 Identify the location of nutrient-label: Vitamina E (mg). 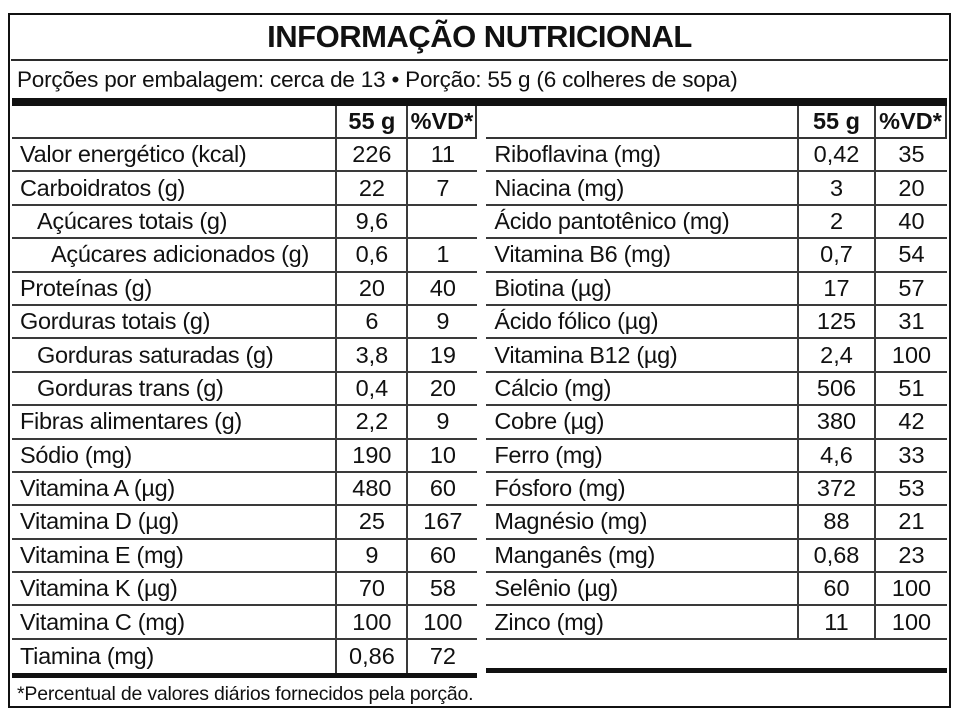
(102, 554).